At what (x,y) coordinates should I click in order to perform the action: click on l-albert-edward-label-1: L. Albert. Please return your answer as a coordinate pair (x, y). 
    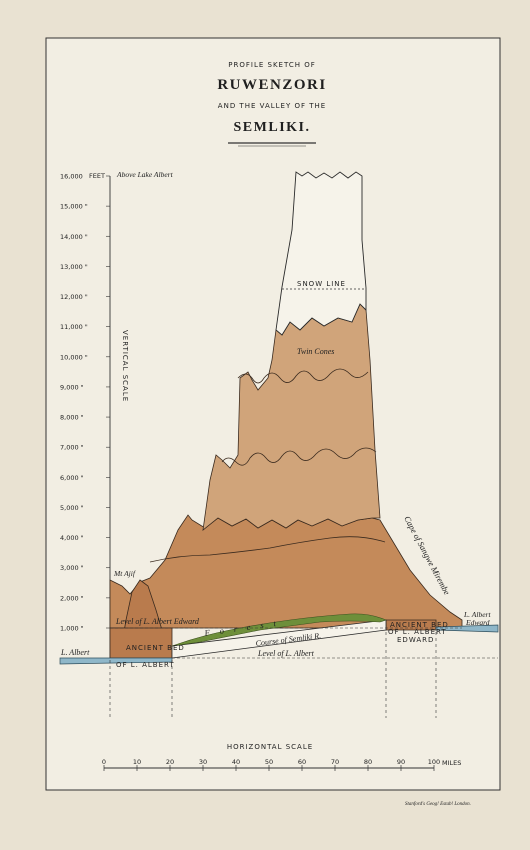
    Looking at the image, I should click on (477, 614).